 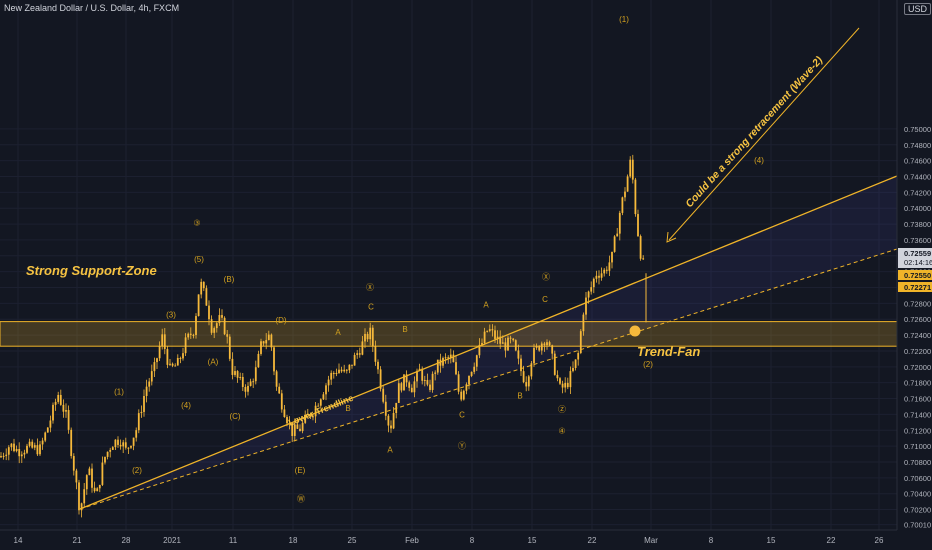 What do you see at coordinates (648, 364) in the screenshot?
I see `wave-label: (2)` at bounding box center [648, 364].